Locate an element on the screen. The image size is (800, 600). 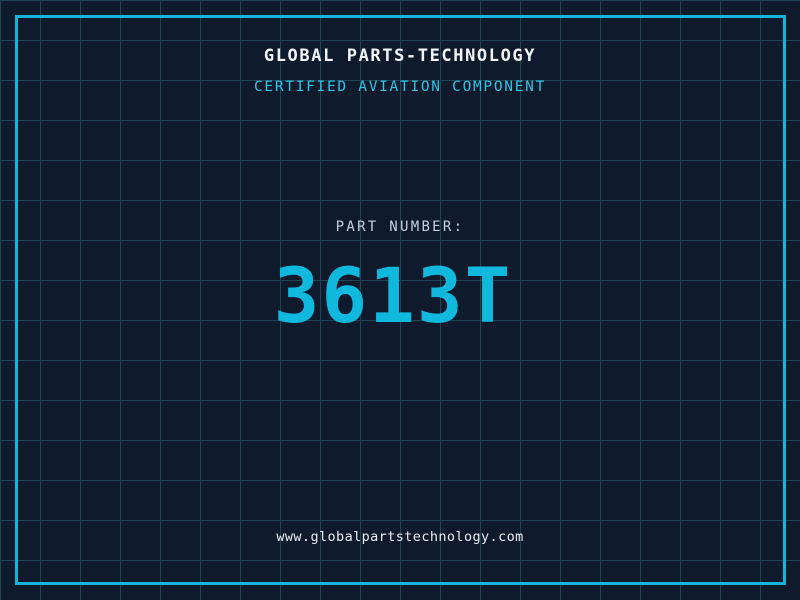
certification-subtitle: CERTIFIED AVIATION COMPONENT is located at coordinates (400, 87).